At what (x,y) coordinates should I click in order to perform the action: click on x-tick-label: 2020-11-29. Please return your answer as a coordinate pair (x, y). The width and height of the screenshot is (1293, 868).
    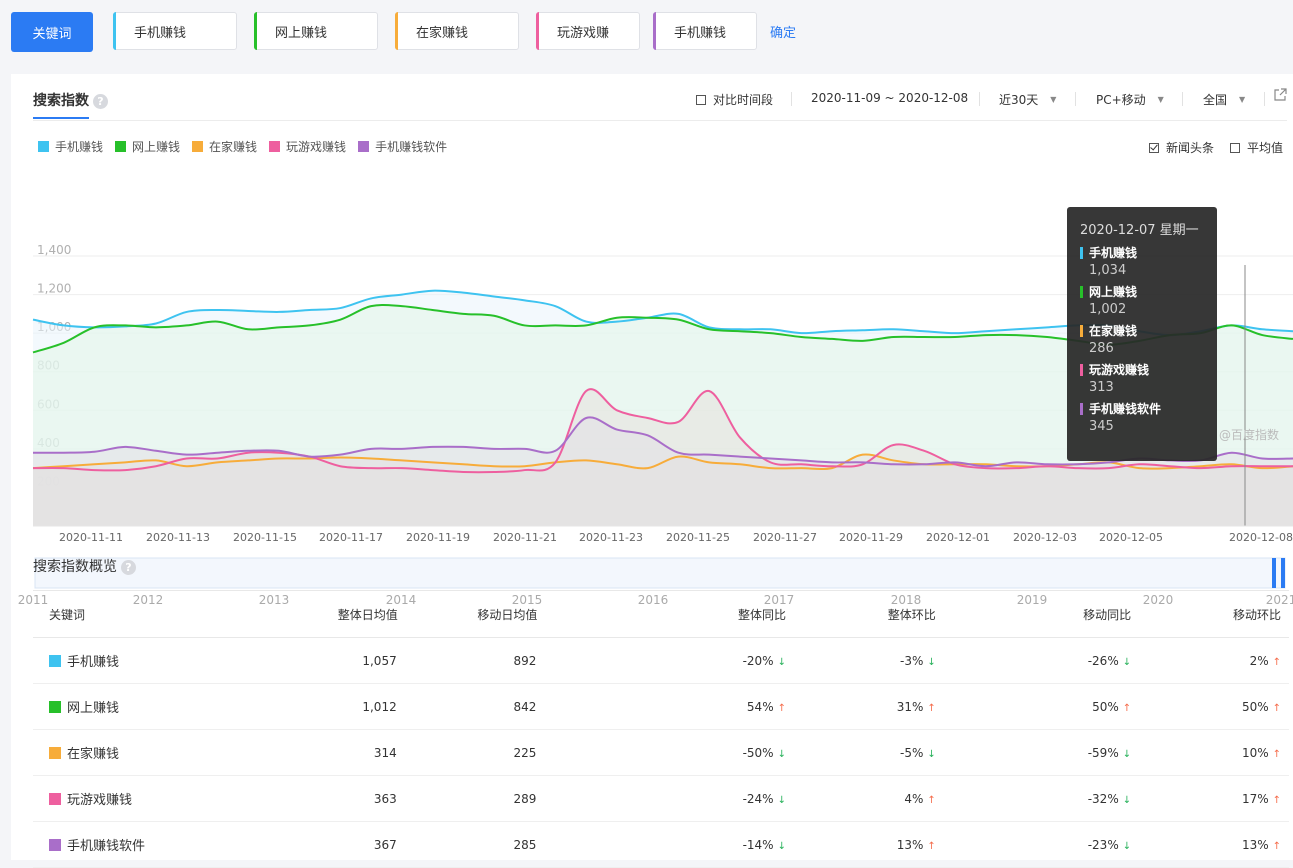
    Looking at the image, I should click on (871, 537).